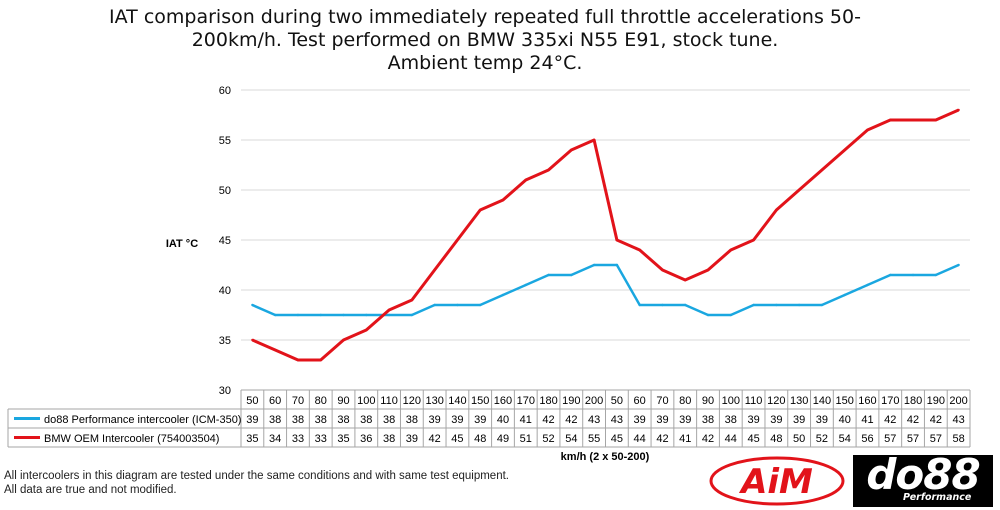  I want to click on data-label: 55, so click(594, 439).